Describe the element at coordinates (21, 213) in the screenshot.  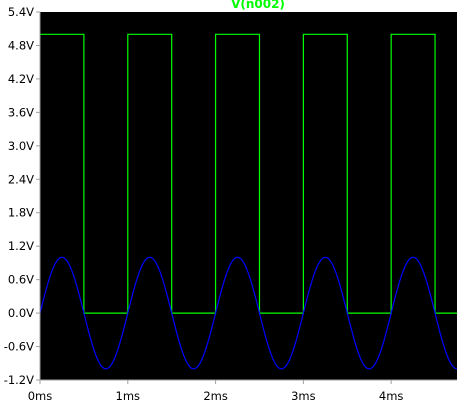
I see `y-tick-label: 1.8V` at that location.